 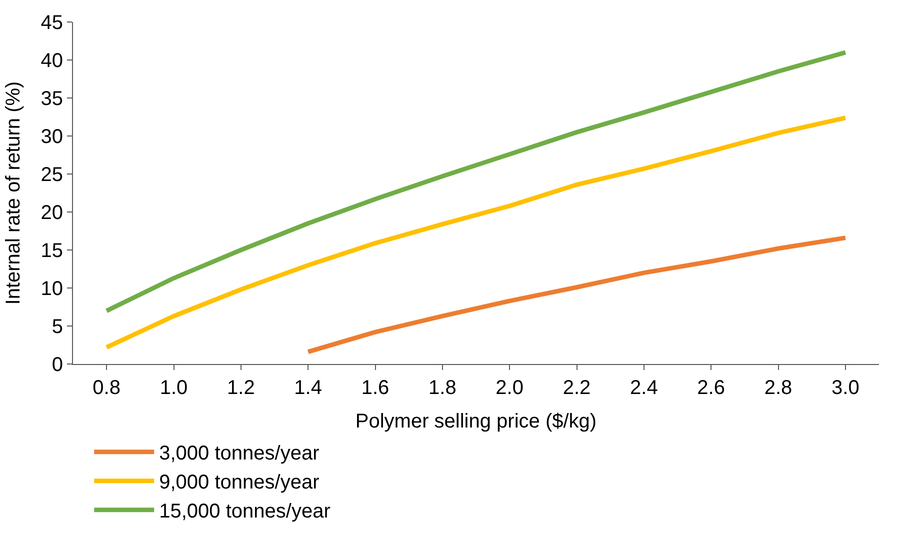 I want to click on y-tick-label: 20, so click(x=51, y=213).